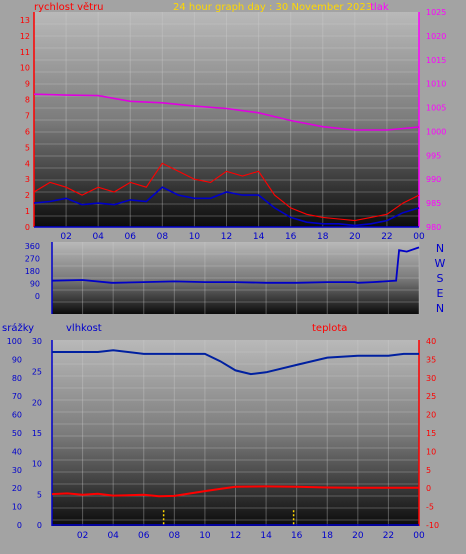  What do you see at coordinates (431, 451) in the screenshot?
I see `temperature-tick-label: 10` at bounding box center [431, 451].